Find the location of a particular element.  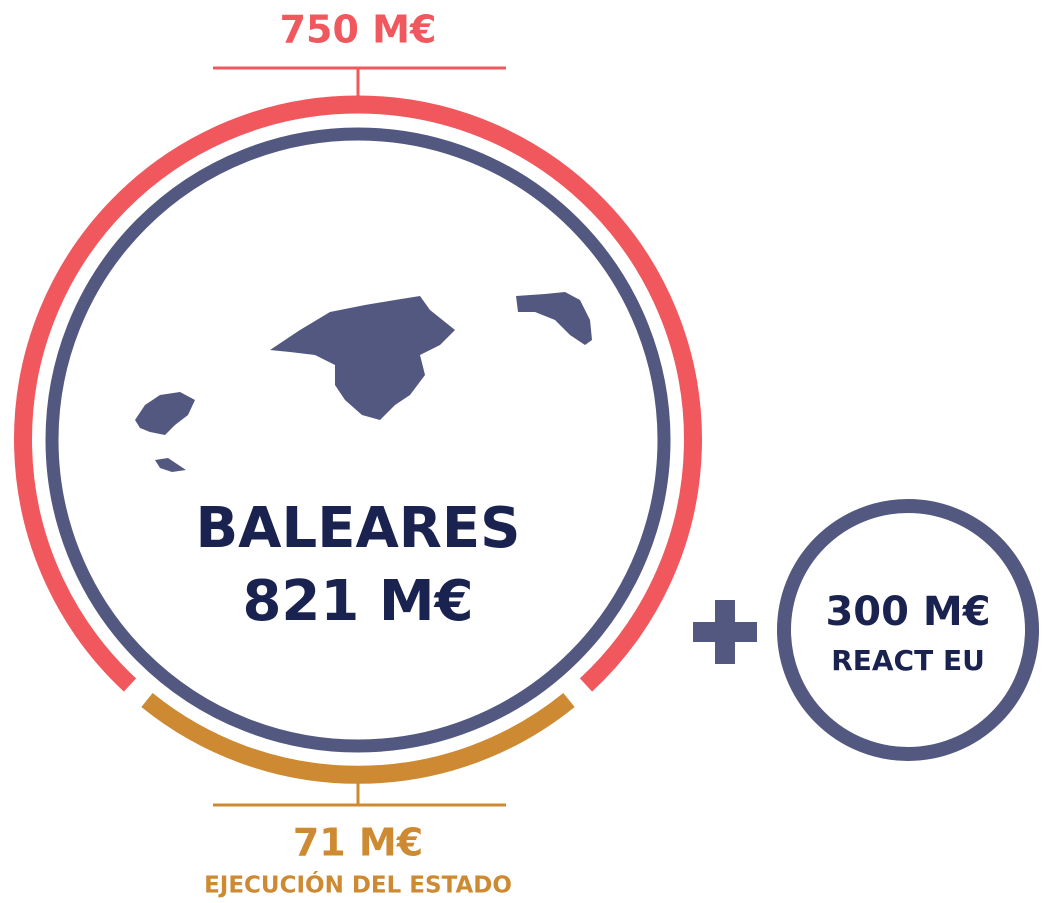

mallorca is located at coordinates (362, 358).